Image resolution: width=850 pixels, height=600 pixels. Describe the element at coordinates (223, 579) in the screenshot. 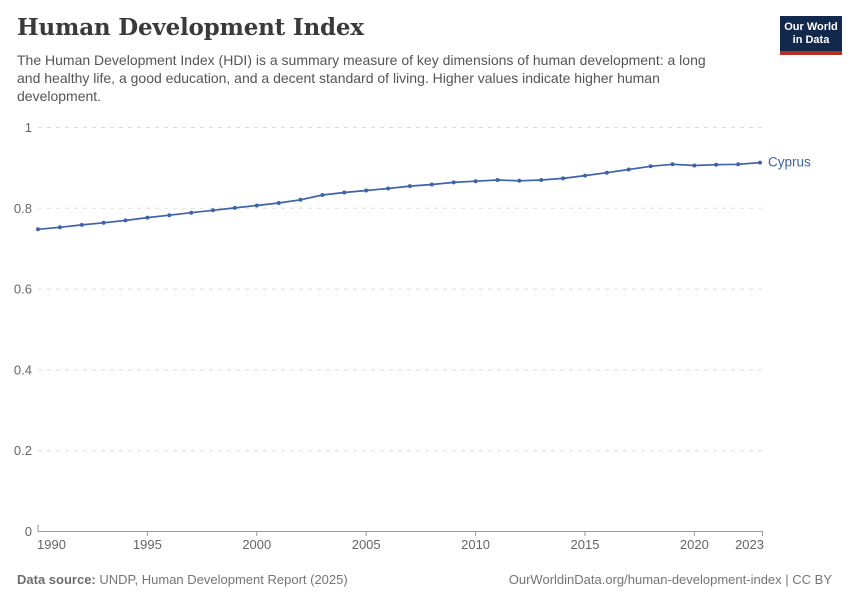

I see `data-source-text: UNDP, Human Development Report (2025)` at that location.